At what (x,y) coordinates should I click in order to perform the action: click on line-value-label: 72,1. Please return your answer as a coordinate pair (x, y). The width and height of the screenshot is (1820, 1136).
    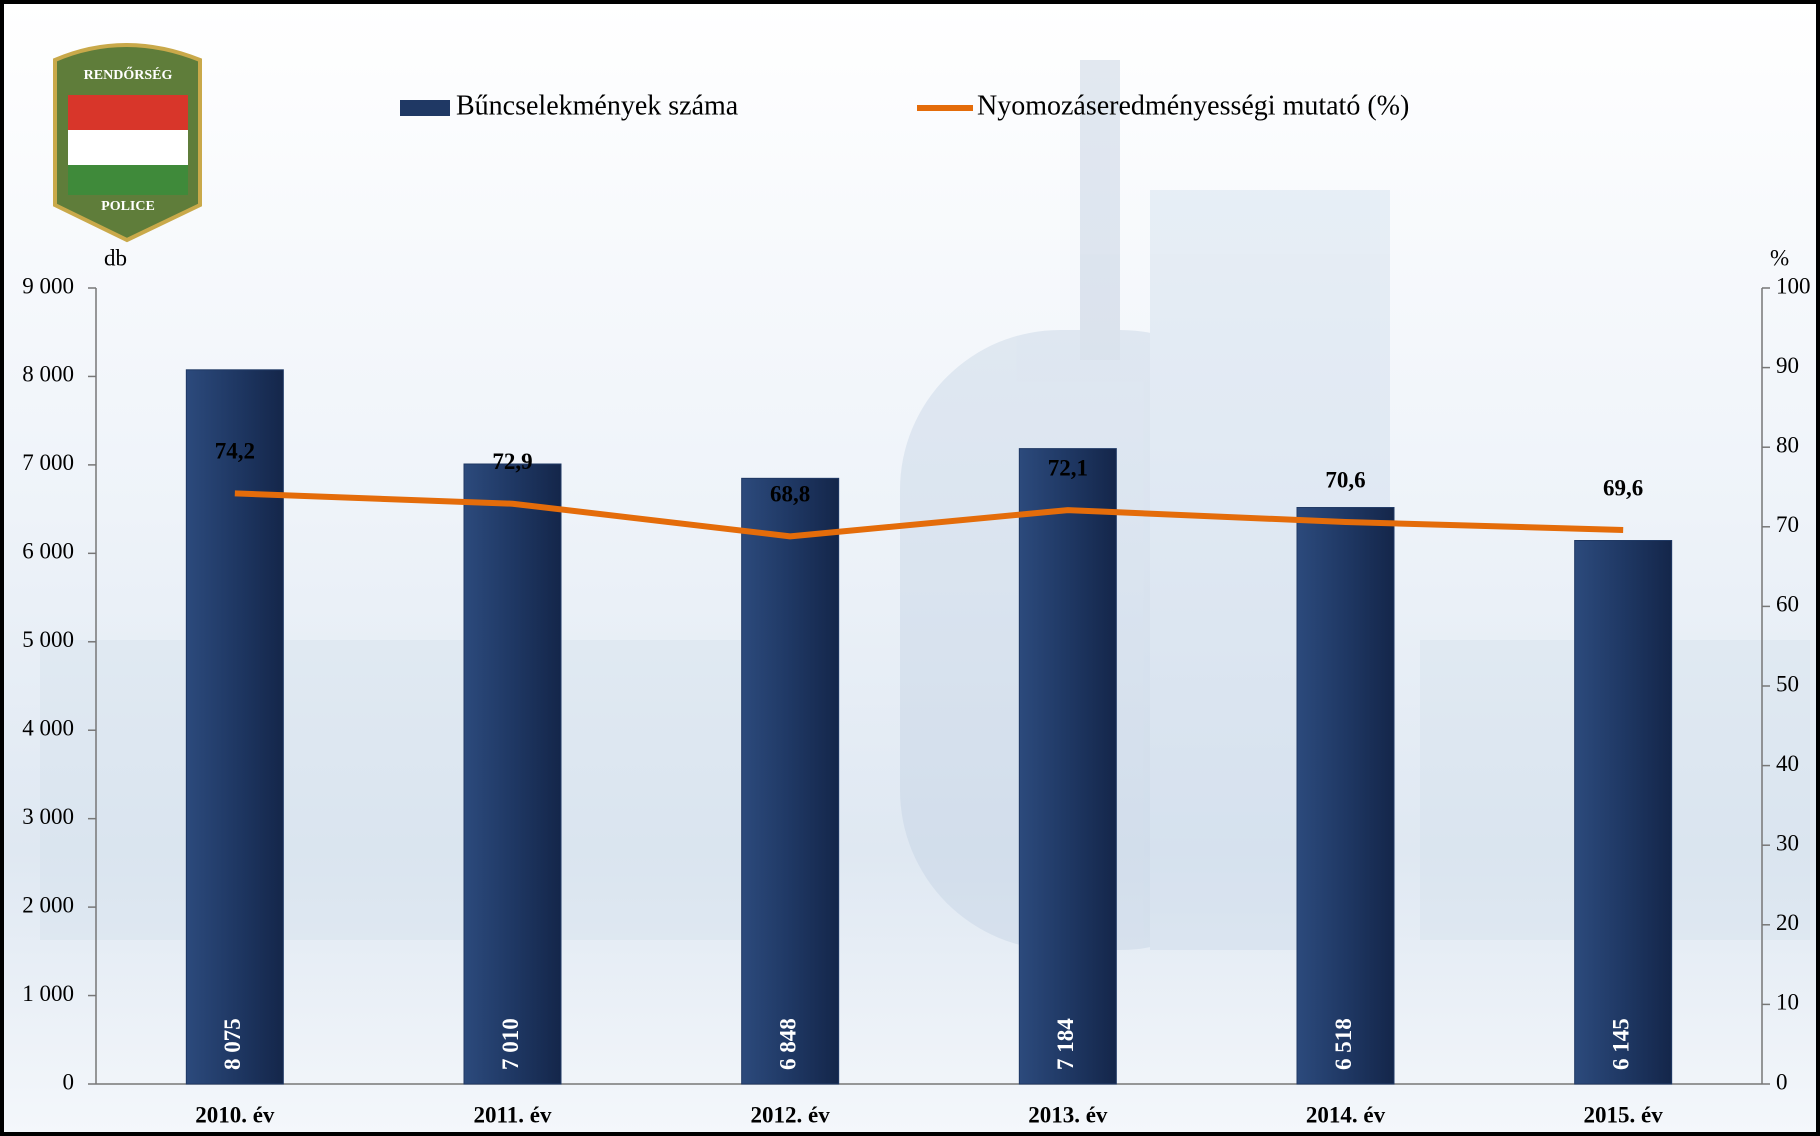
    Looking at the image, I should click on (1068, 467).